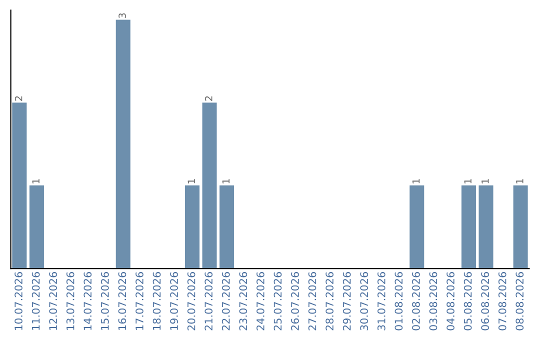 The width and height of the screenshot is (540, 340). I want to click on x-tick-label: 08.08.2026, so click(520, 301).